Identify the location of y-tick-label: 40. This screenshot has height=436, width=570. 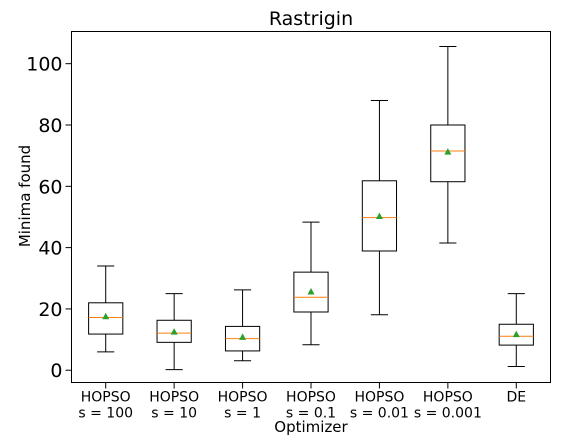
(50, 249).